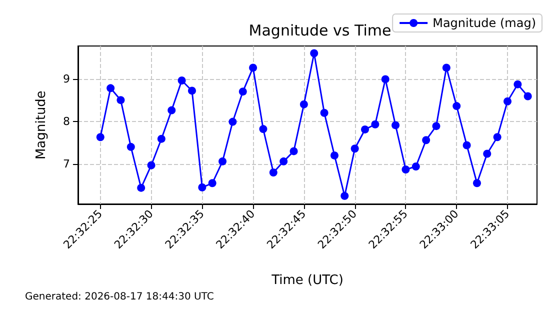 The image size is (560, 314). What do you see at coordinates (307, 280) in the screenshot?
I see `x-axis-title: Time (UTC)` at bounding box center [307, 280].